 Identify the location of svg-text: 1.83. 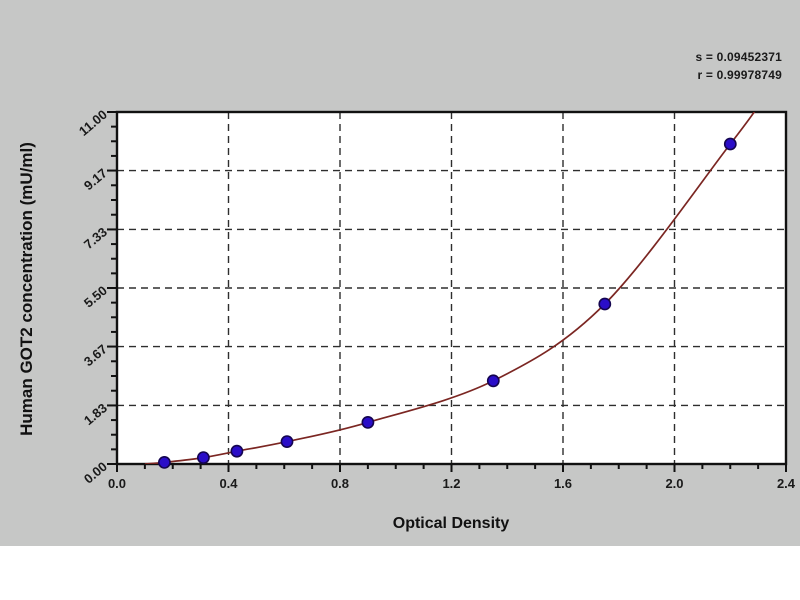
(95, 414).